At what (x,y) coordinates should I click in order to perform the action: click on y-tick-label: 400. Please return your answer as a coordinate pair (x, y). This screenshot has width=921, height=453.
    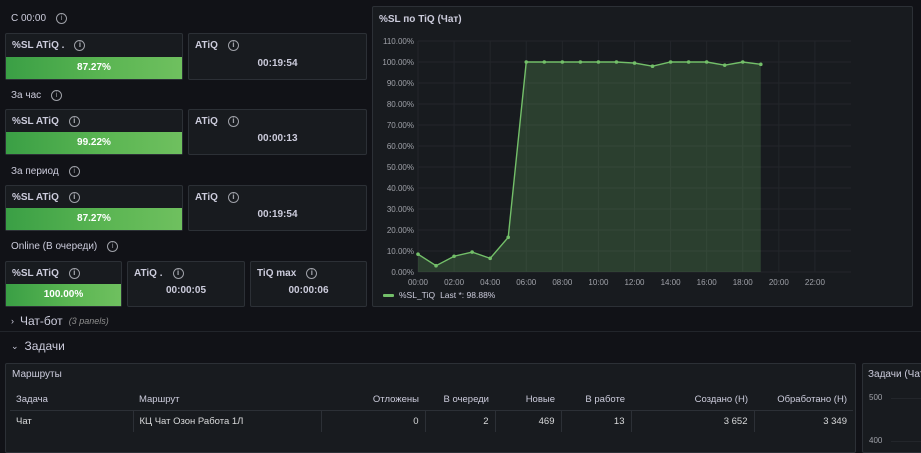
    Looking at the image, I should click on (876, 440).